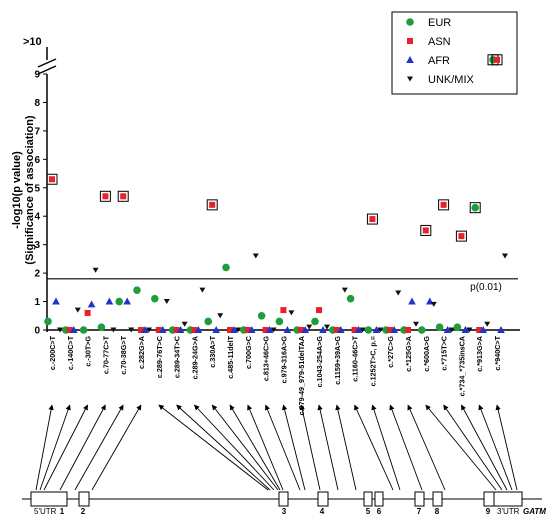  Describe the element at coordinates (230, 356) in the screenshot. I see `x-tick-label: c.485-11delT` at that location.